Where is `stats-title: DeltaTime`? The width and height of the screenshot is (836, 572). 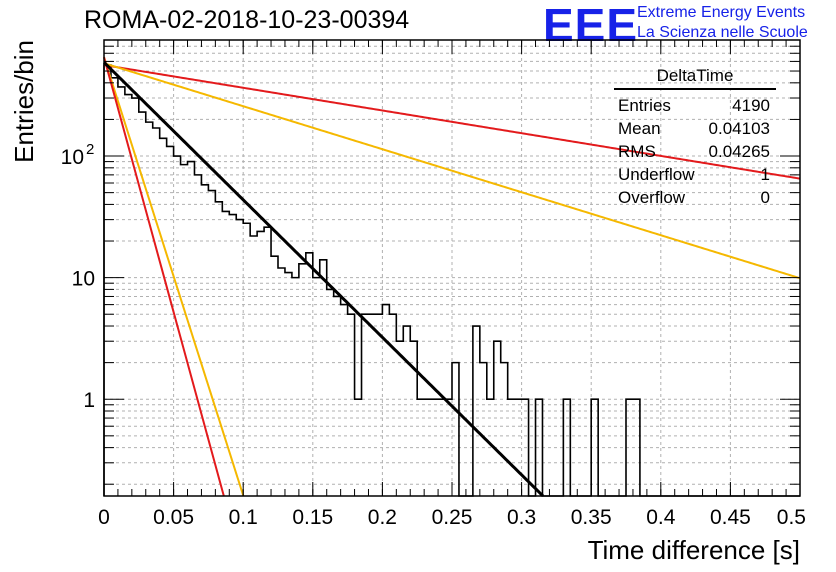
stats-title: DeltaTime is located at coordinates (695, 78).